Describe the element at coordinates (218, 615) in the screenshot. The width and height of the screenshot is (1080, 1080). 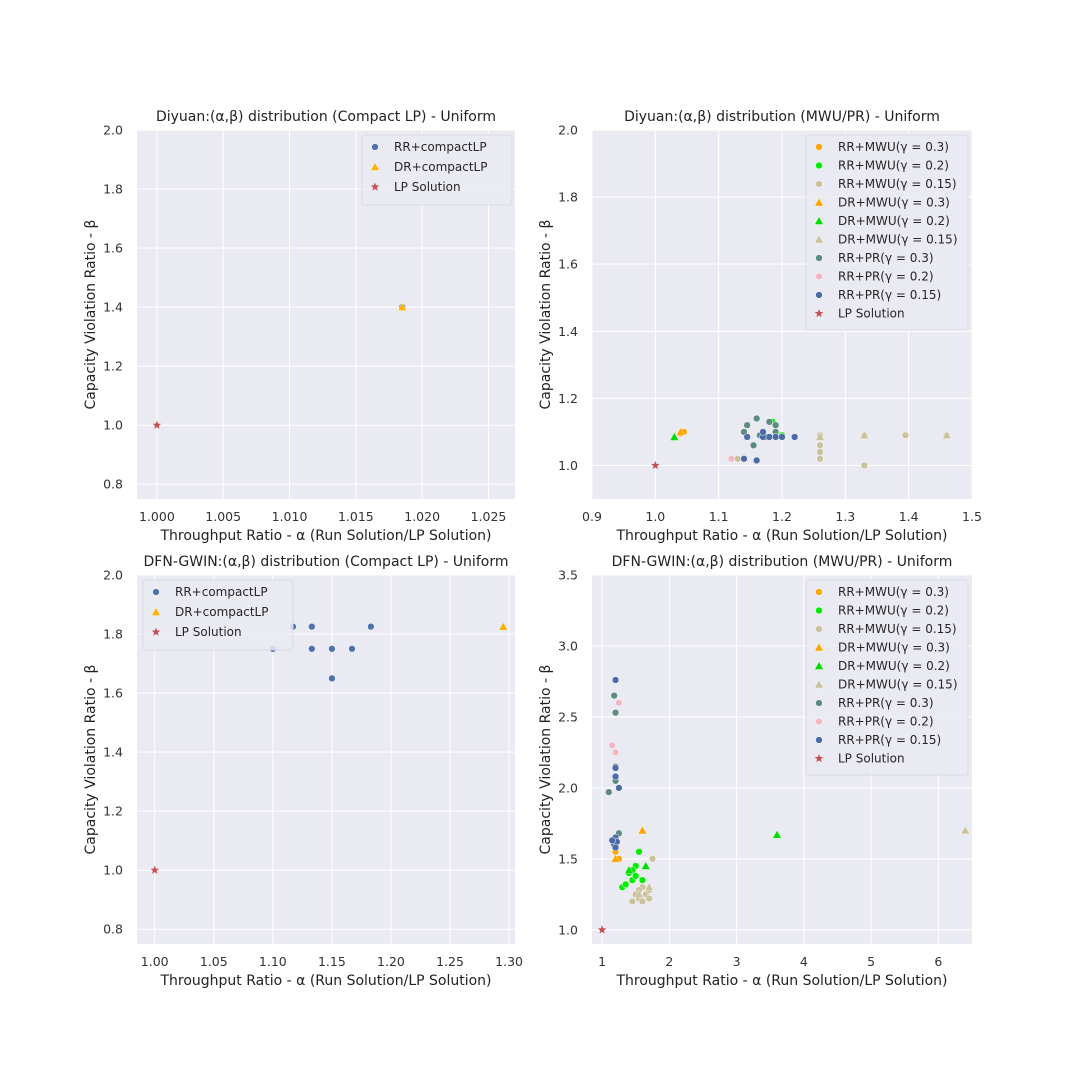
I see `legend: RR+compactLP DR+compactLP LP Solution` at that location.